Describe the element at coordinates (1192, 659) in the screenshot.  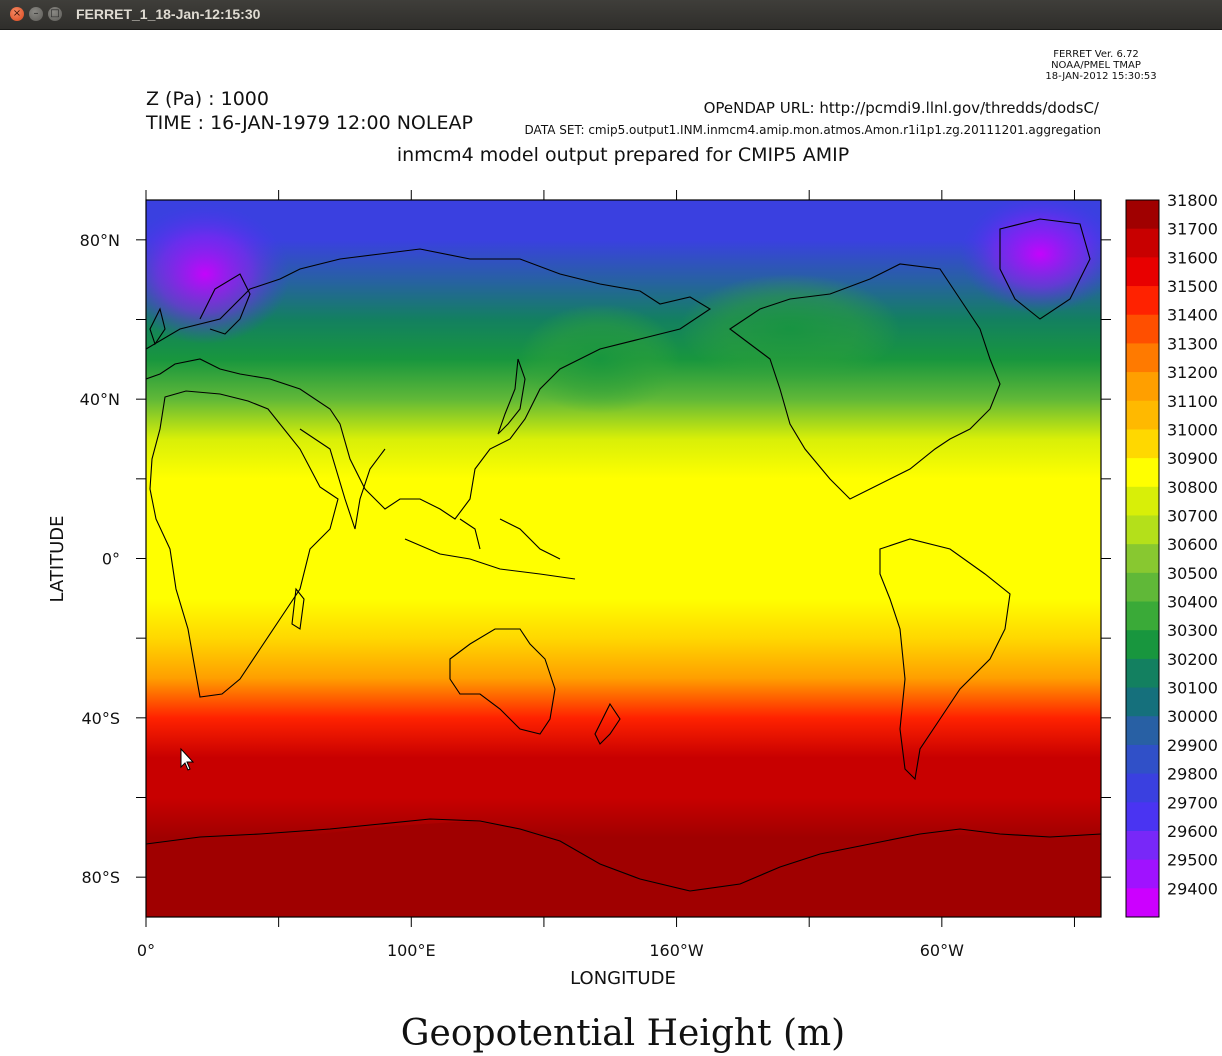
I see `colorbar-level-label: 30200` at that location.